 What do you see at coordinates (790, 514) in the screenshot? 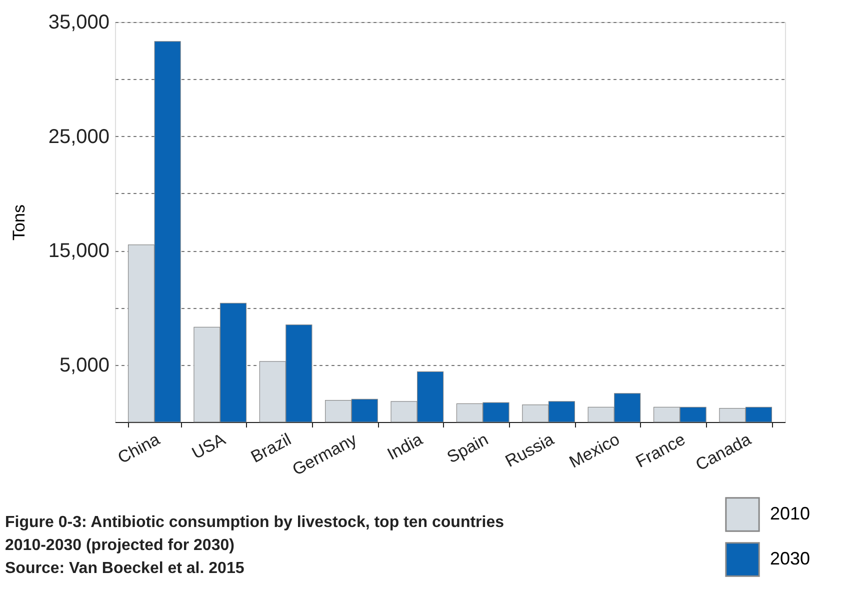
I see `legend-label: 2010` at bounding box center [790, 514].